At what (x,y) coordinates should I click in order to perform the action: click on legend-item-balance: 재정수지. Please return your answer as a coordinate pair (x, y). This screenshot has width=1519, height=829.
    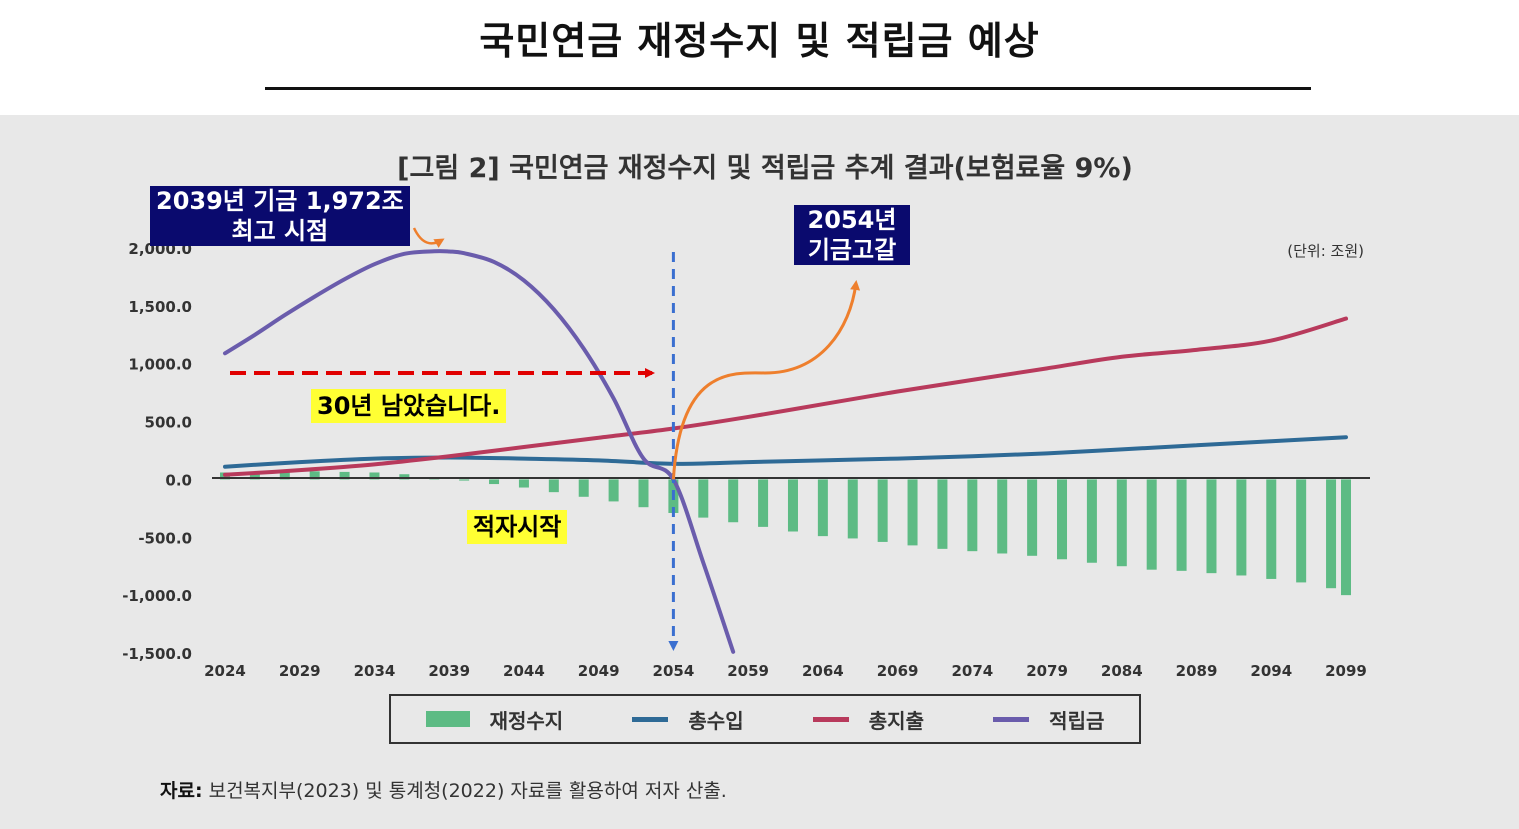
    Looking at the image, I should click on (494, 719).